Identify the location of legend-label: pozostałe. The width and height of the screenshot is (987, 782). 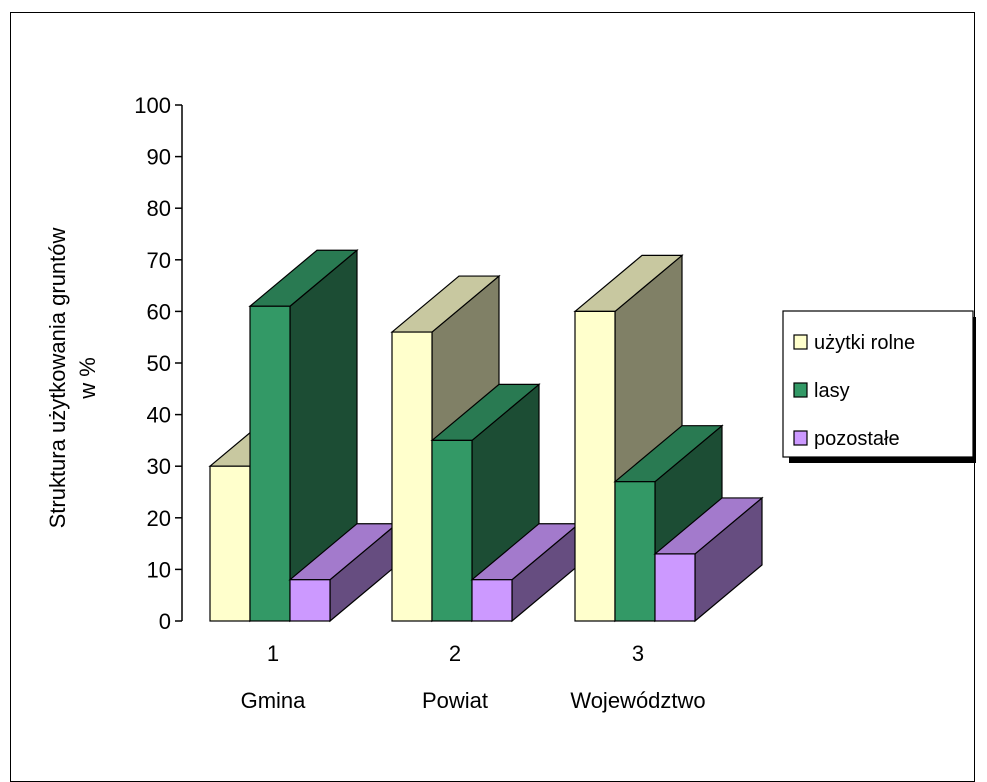
(857, 439).